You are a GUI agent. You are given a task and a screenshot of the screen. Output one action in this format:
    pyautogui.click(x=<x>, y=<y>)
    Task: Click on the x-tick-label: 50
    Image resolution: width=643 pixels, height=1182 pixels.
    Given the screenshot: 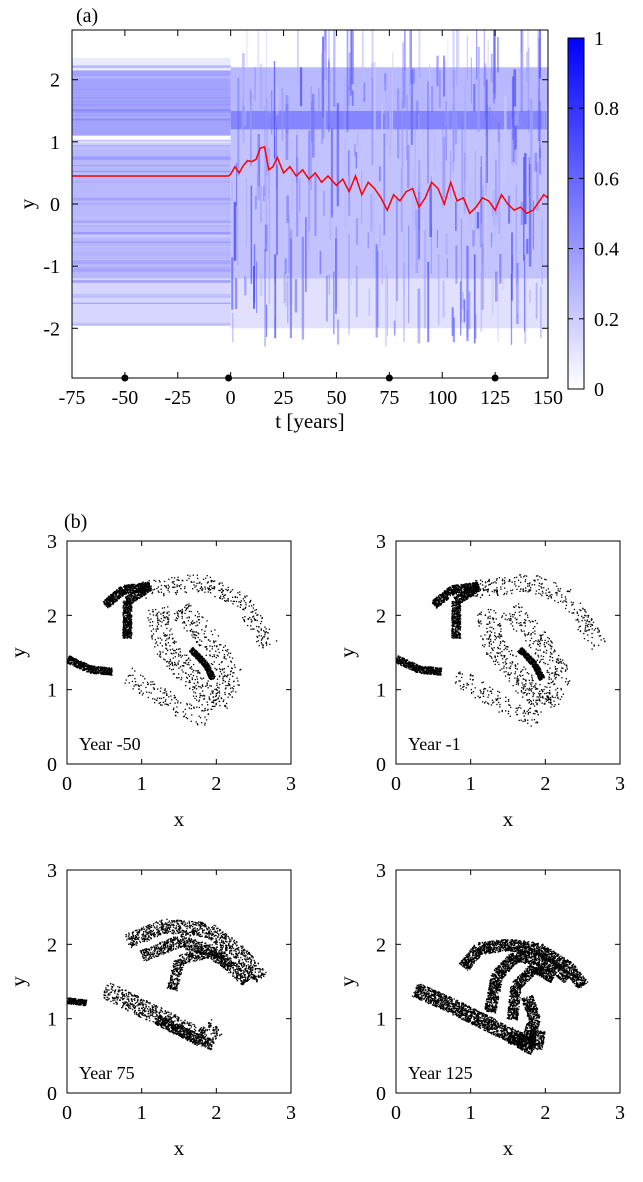 What is the action you would take?
    pyautogui.click(x=336, y=398)
    